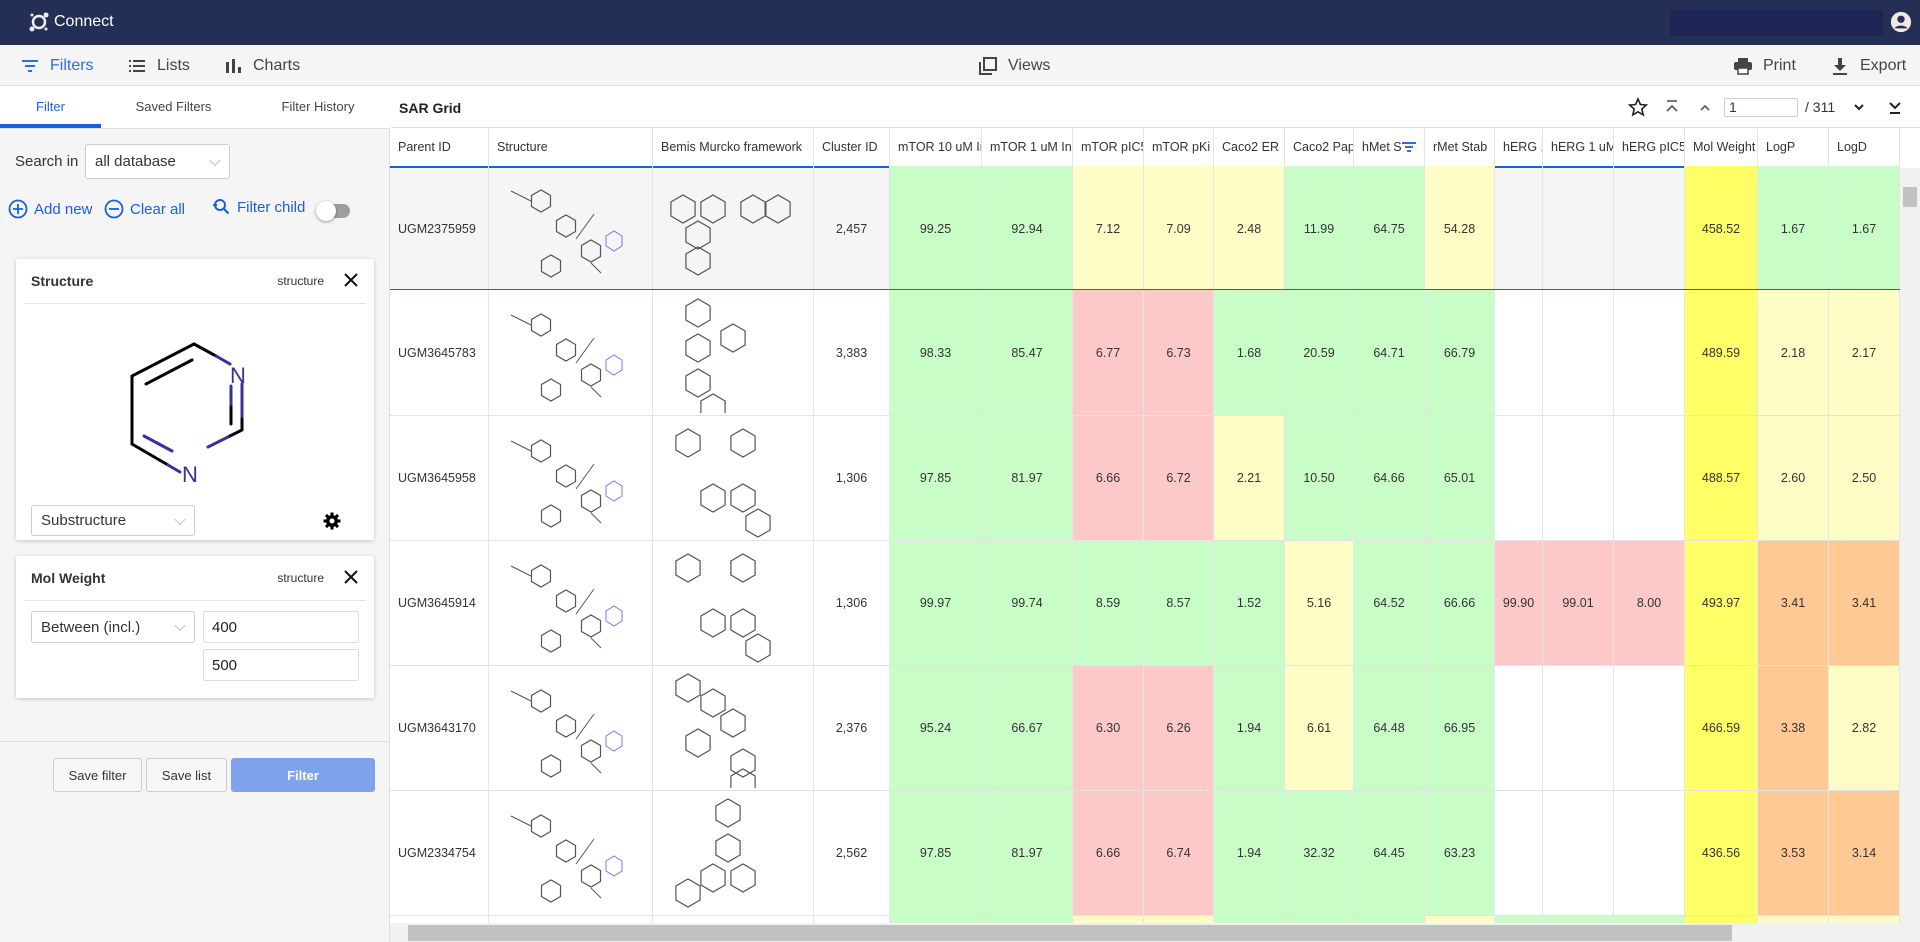  What do you see at coordinates (1864, 853) in the screenshot?
I see `value-cell: 3.14` at bounding box center [1864, 853].